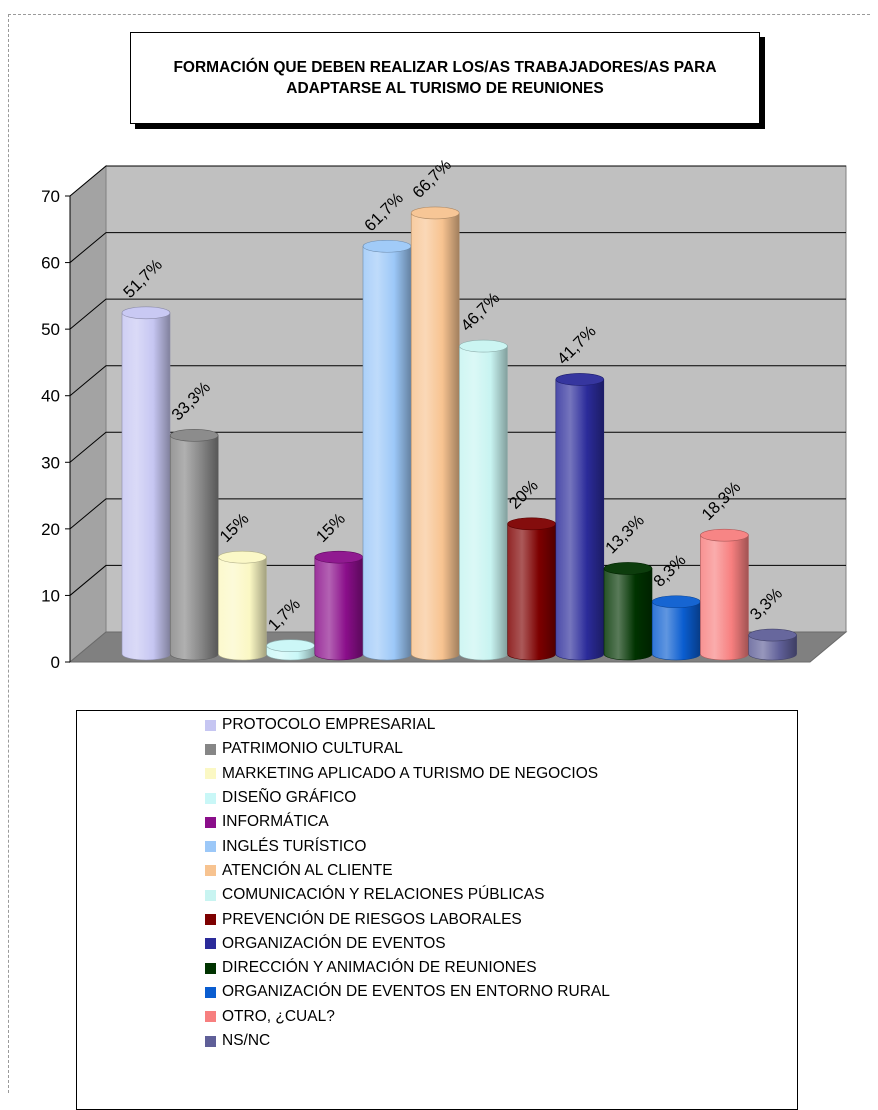 Image resolution: width=878 pixels, height=1110 pixels. Describe the element at coordinates (278, 1016) in the screenshot. I see `legend-label: OTRO, ¿CUAL?` at that location.